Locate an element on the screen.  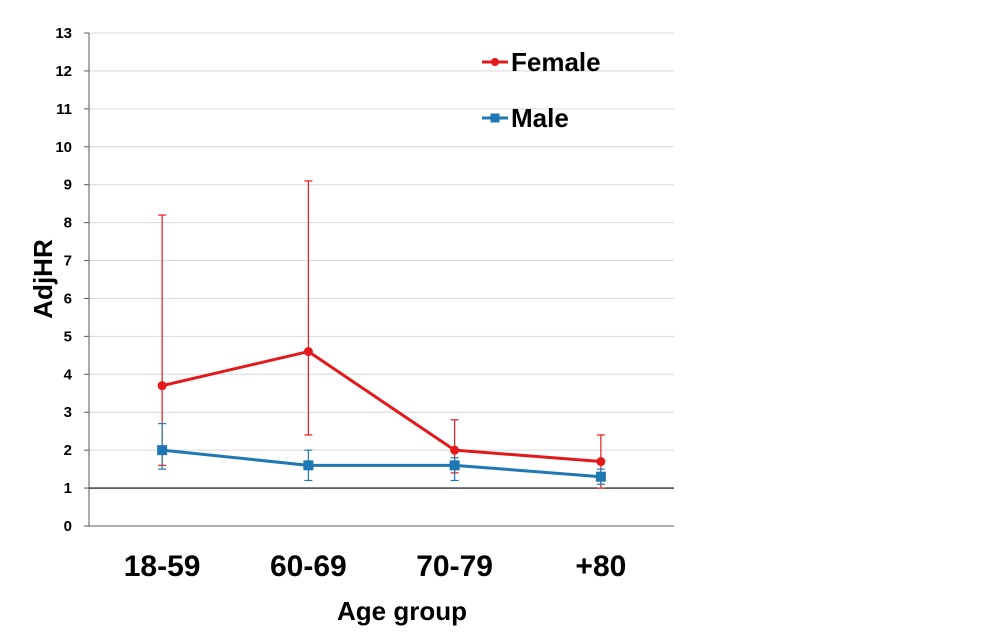
y-tick-label-2: 2 is located at coordinates (68, 450).